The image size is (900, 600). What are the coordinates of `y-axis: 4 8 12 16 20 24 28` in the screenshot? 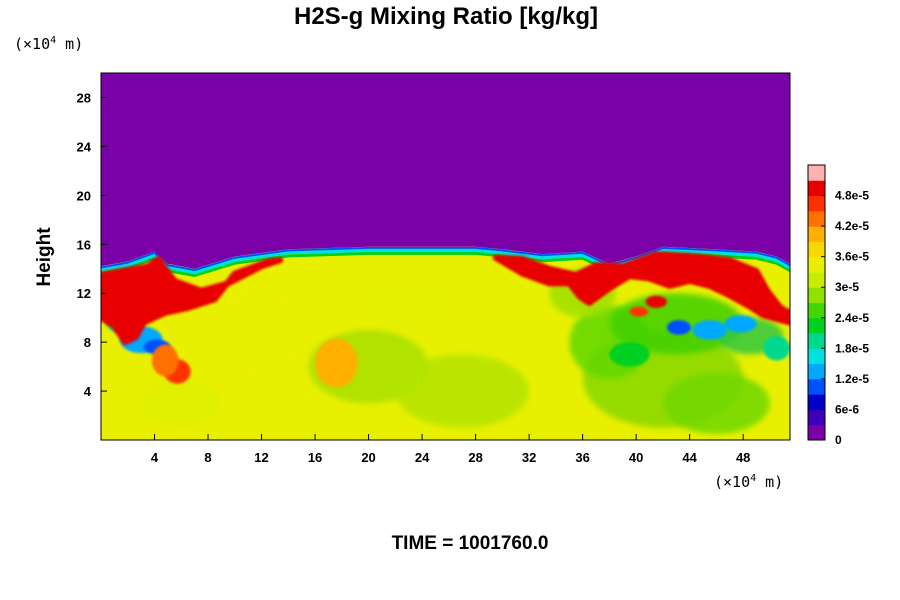 It's located at (92, 244).